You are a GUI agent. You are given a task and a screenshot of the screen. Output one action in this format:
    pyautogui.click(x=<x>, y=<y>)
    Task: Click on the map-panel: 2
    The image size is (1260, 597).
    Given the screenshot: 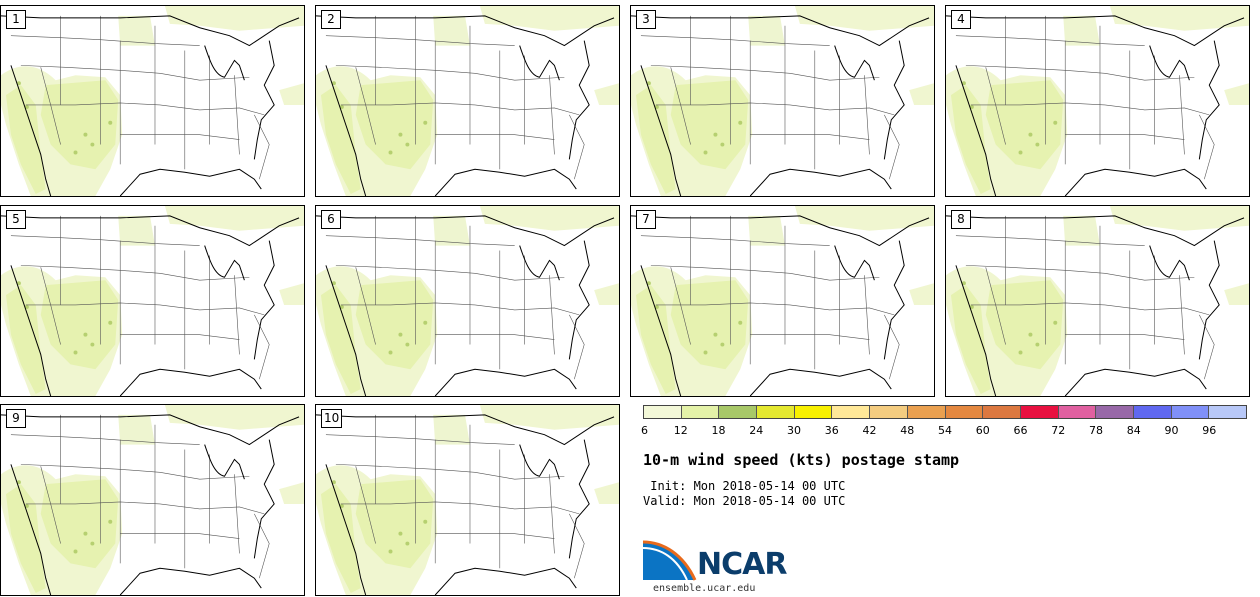 What is the action you would take?
    pyautogui.click(x=467, y=101)
    